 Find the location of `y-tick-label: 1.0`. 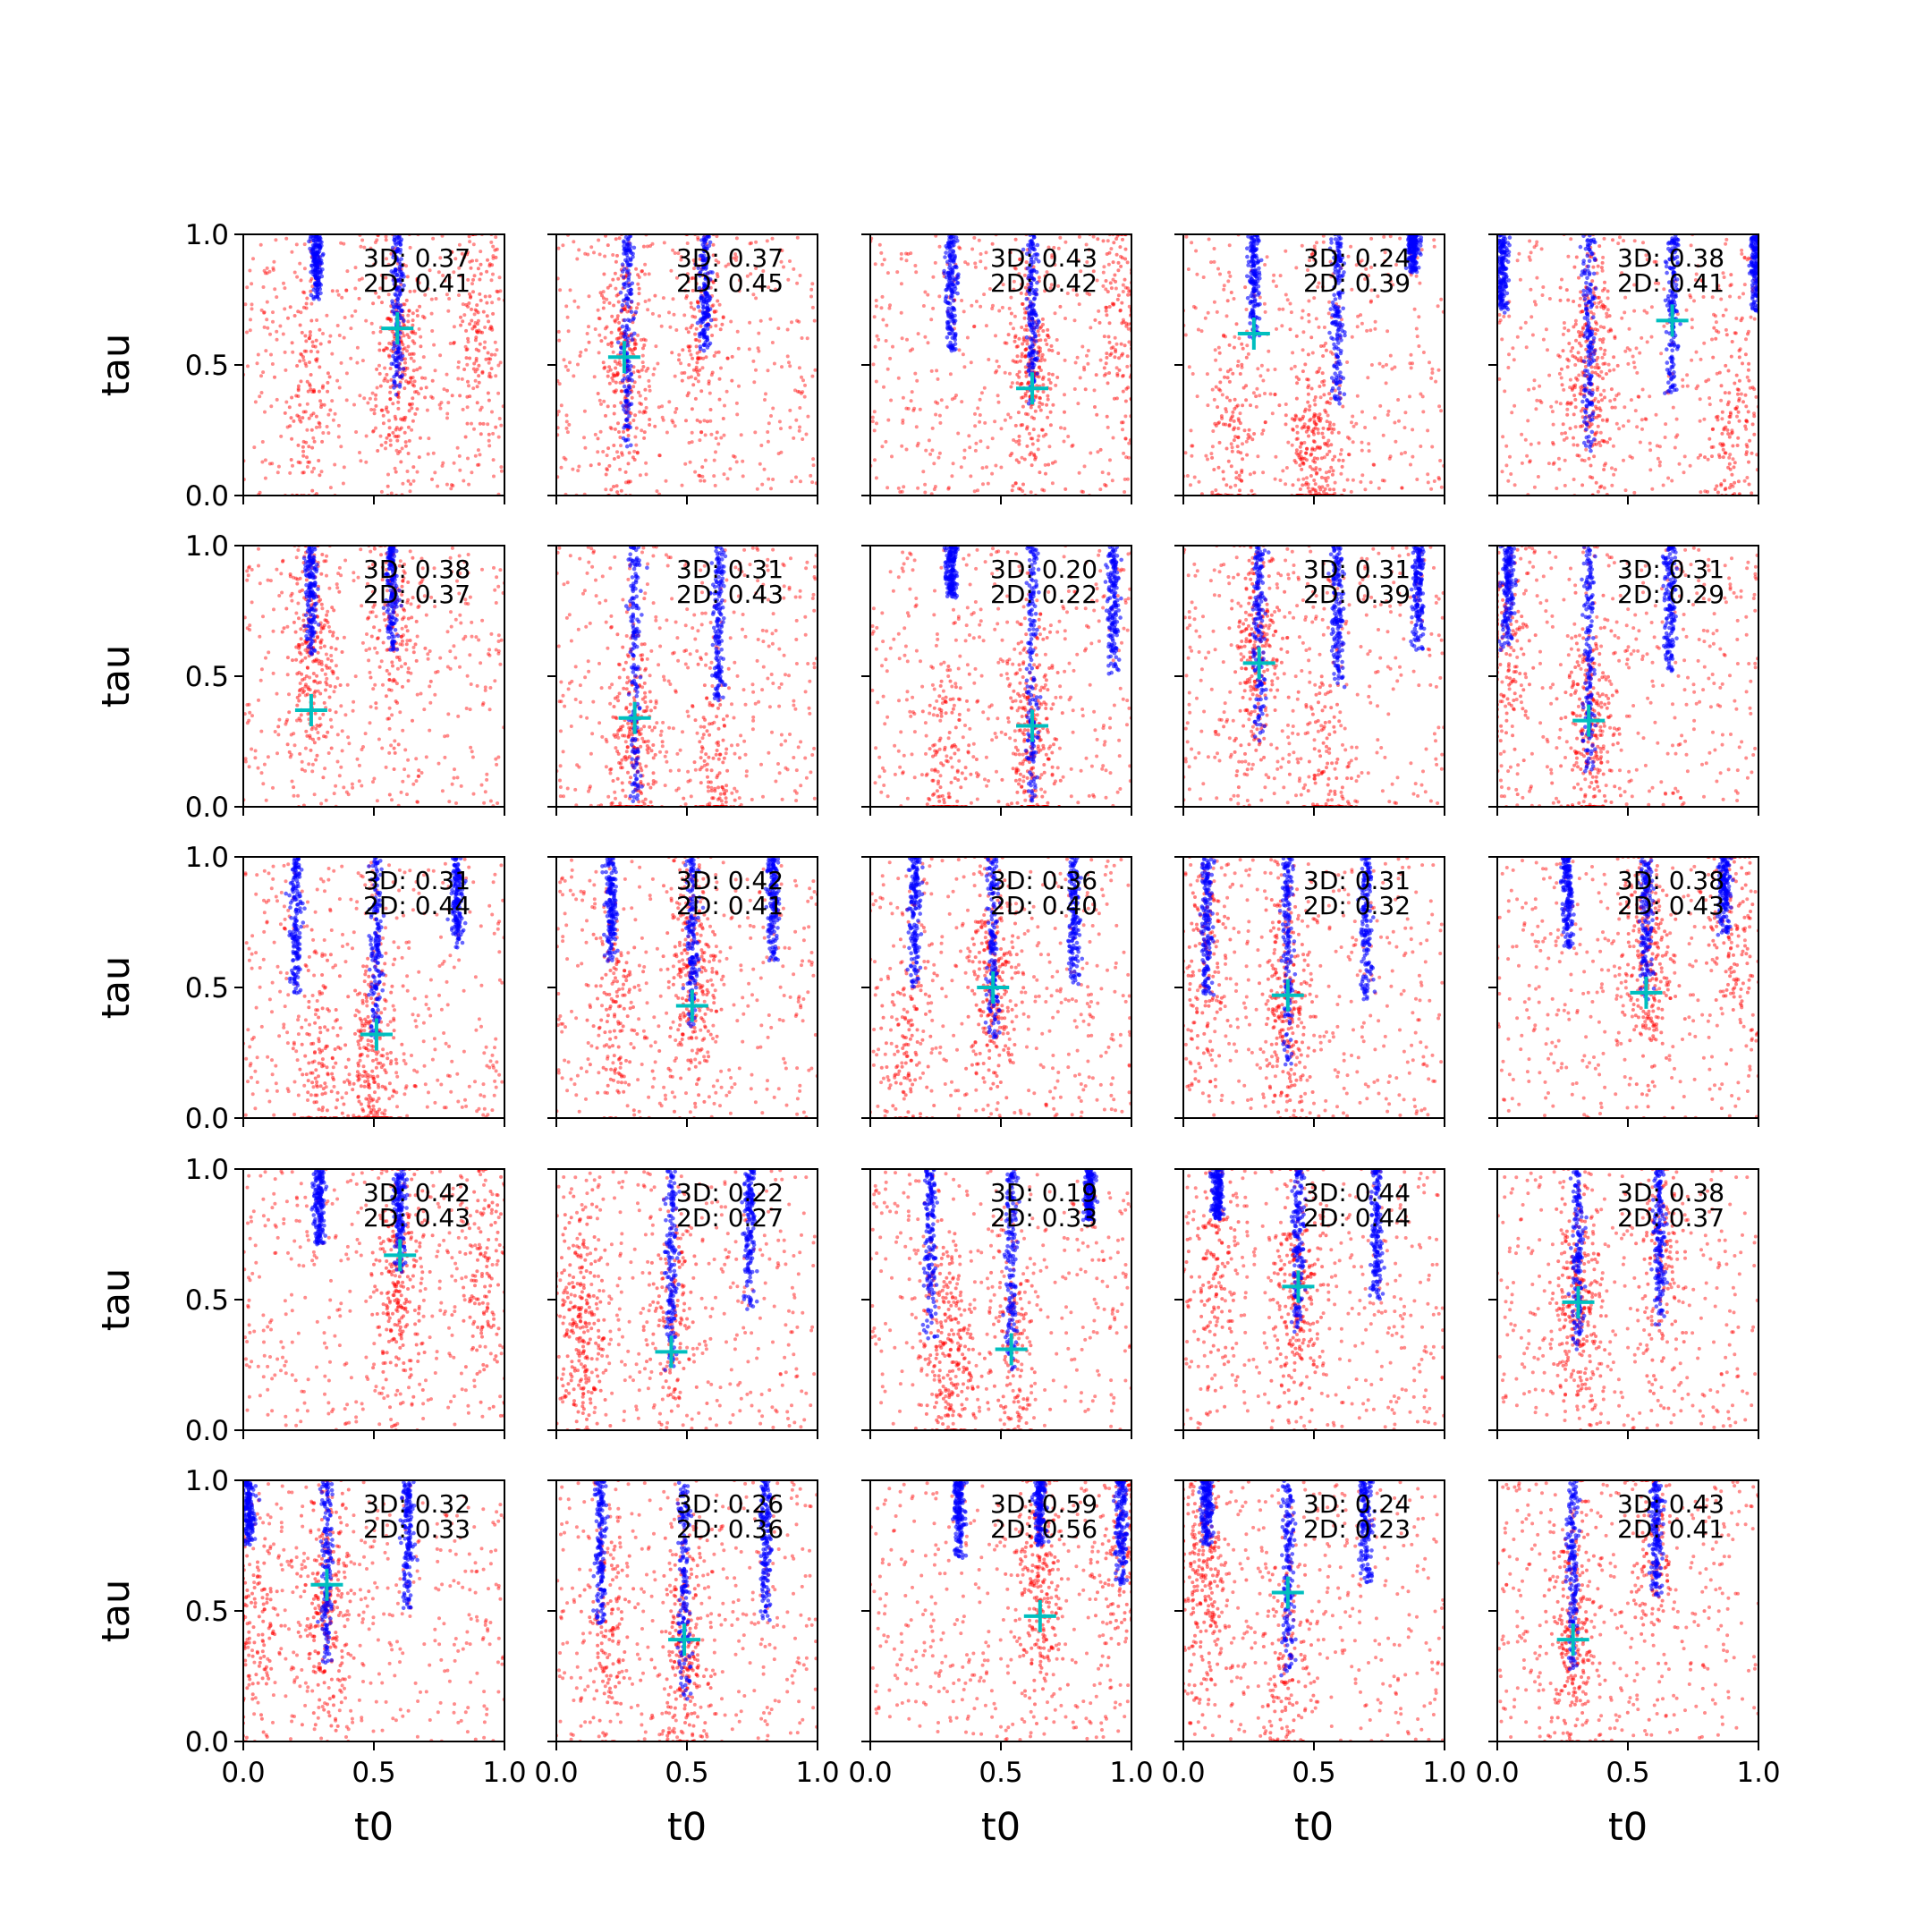

y-tick-label: 1.0 is located at coordinates (207, 235).